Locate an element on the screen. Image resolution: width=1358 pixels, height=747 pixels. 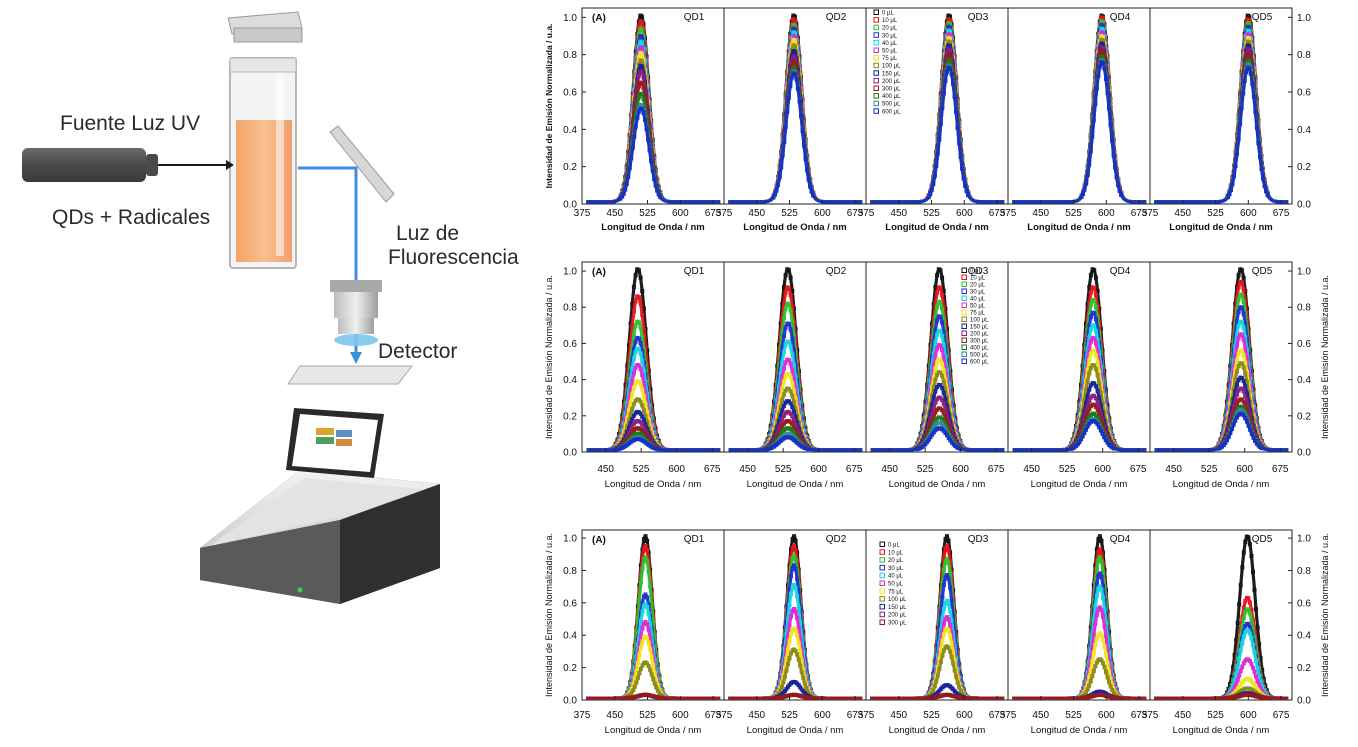
legend-entry: 300 μL is located at coordinates (891, 90).